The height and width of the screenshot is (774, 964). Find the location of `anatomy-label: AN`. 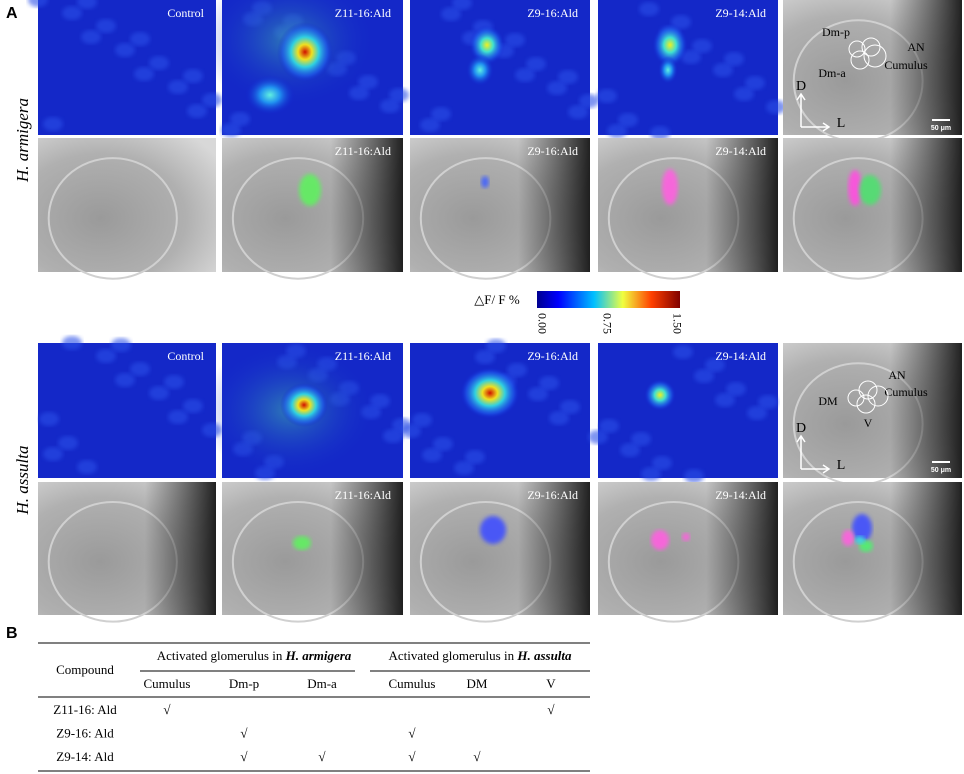

anatomy-label: AN is located at coordinates (916, 47).